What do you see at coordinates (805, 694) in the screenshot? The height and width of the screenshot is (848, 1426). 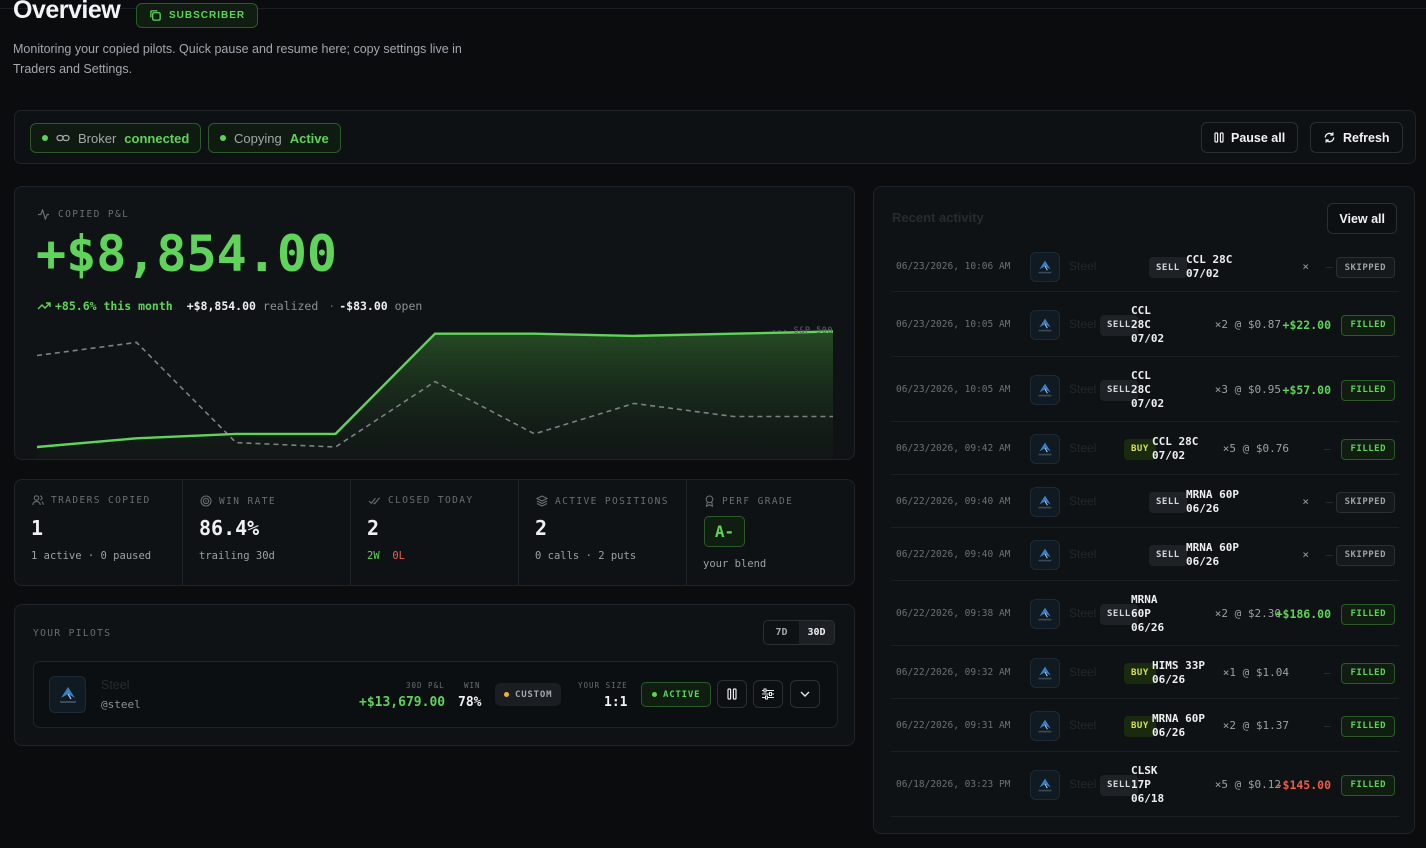 I see `expand-pilot-button` at bounding box center [805, 694].